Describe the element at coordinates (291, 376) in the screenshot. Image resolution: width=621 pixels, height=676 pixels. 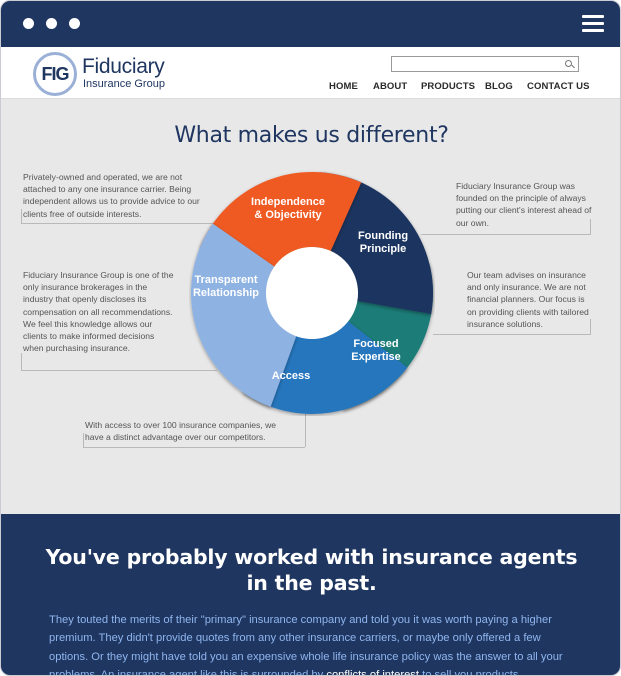
I see `wheel-label-access: Access` at that location.